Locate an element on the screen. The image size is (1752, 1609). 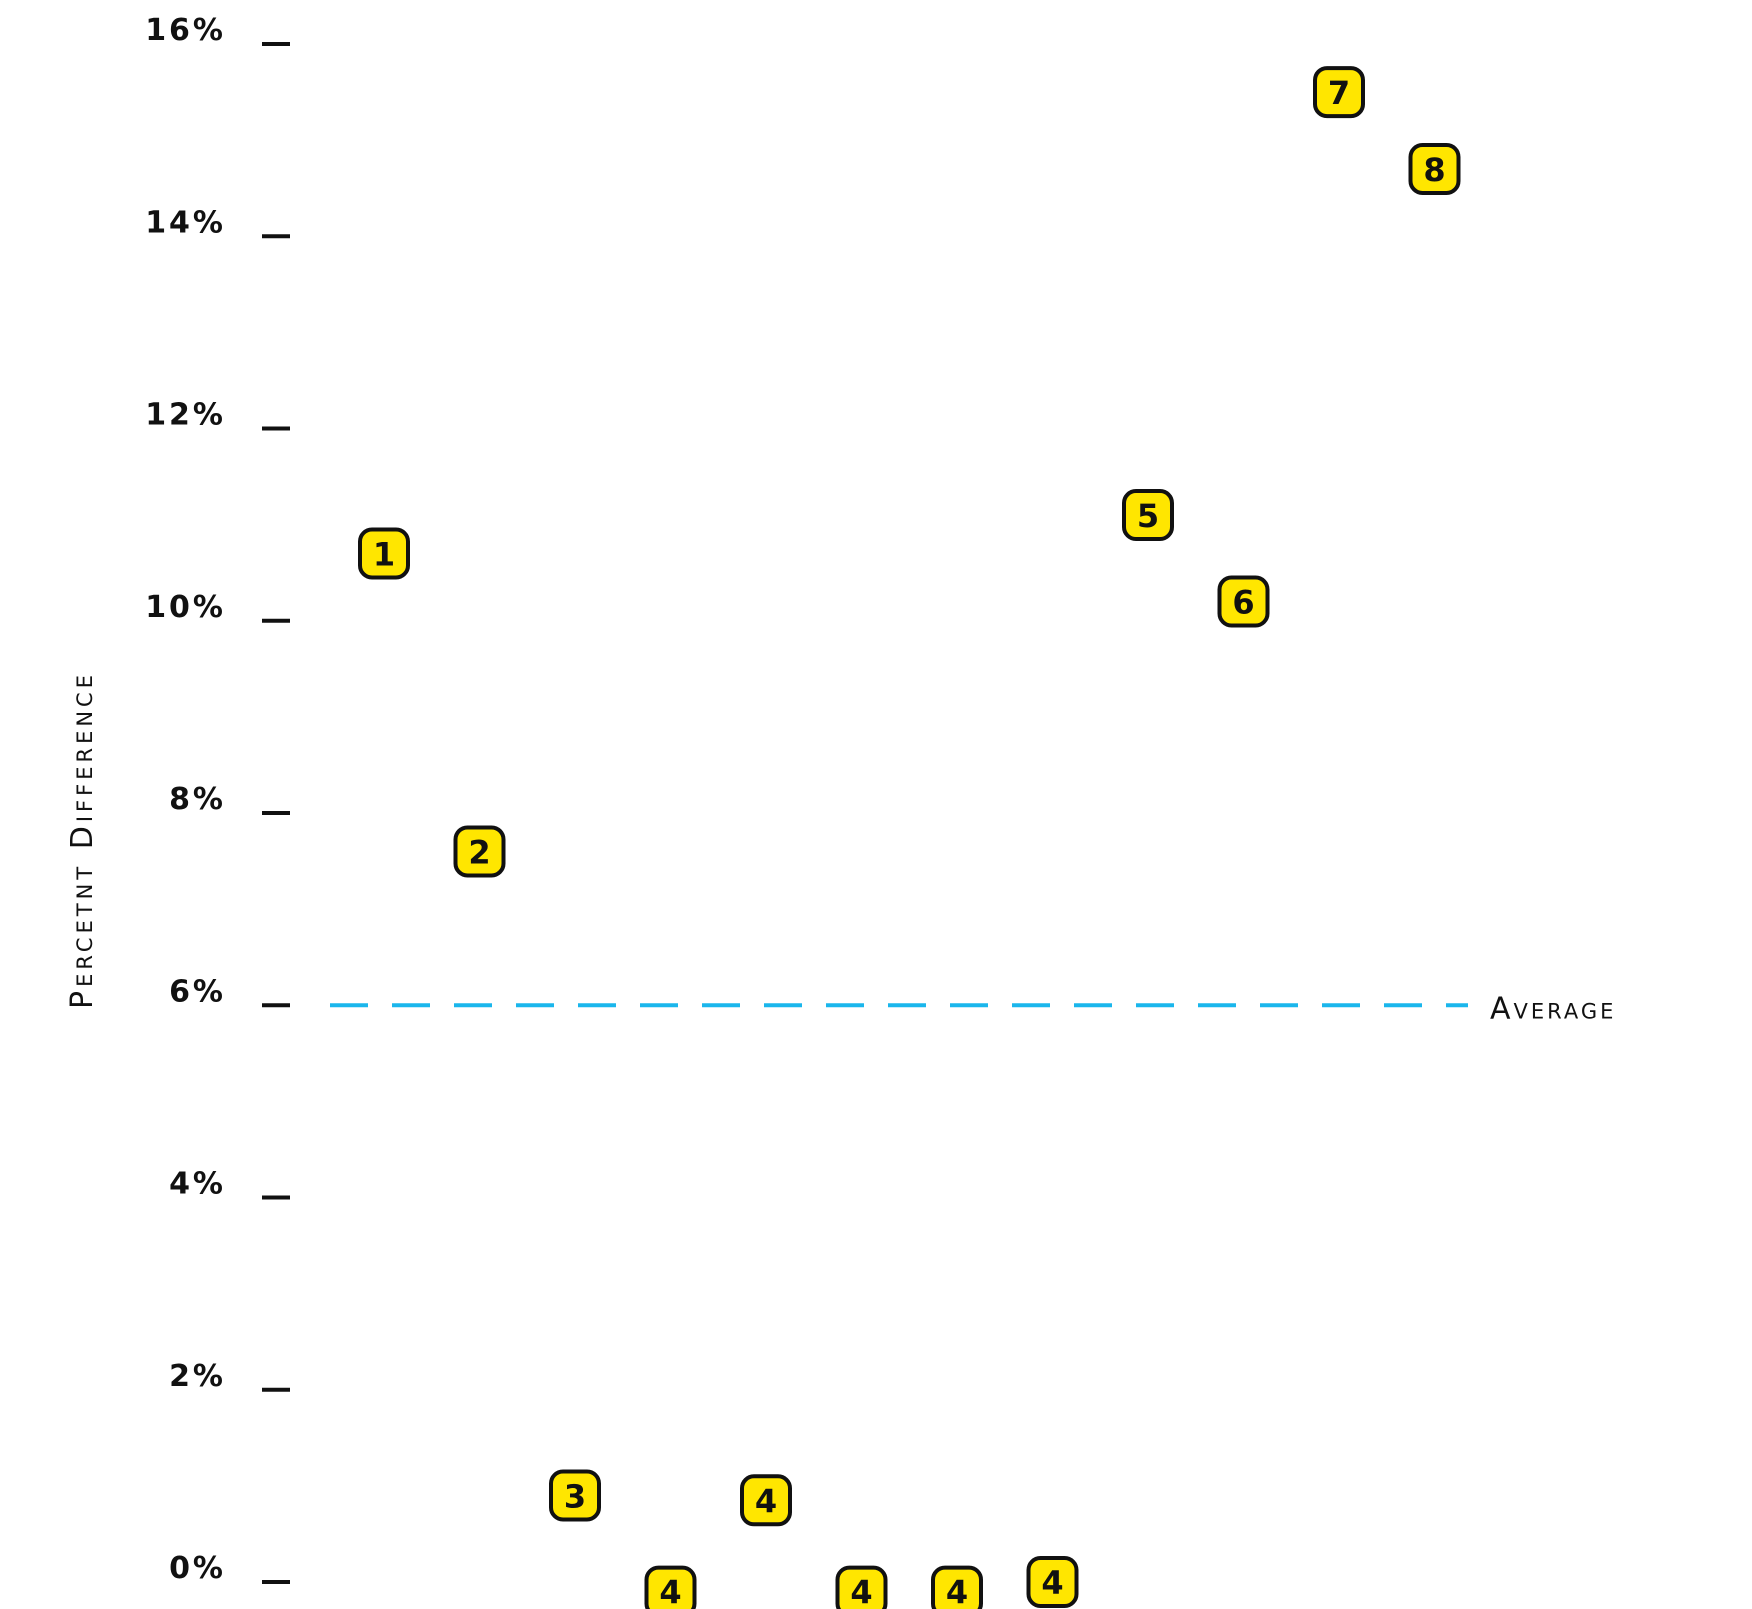
data-point: 5 is located at coordinates (1148, 515).